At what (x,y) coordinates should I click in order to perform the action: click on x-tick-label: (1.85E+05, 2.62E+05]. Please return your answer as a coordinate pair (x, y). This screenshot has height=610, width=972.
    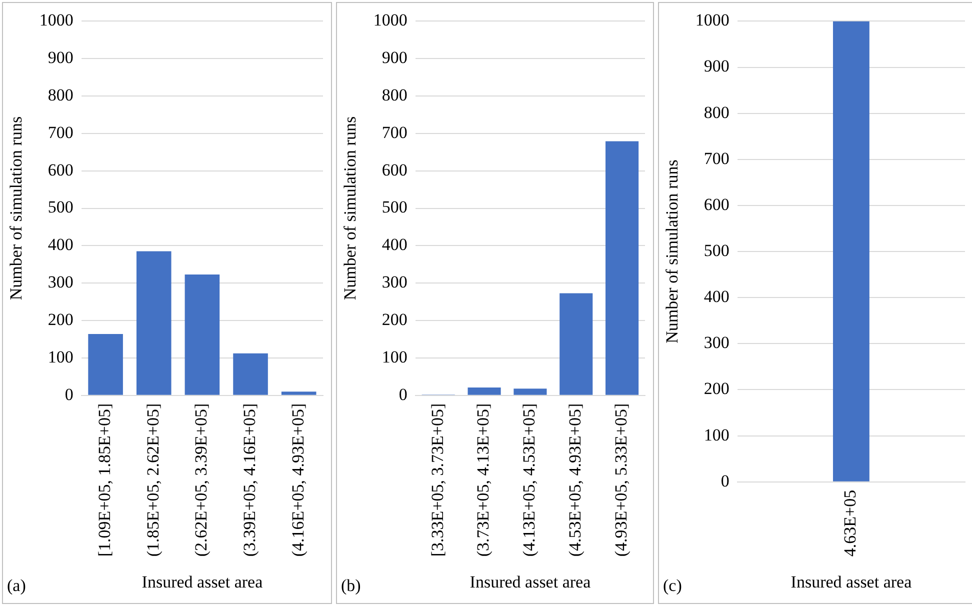
    Looking at the image, I should click on (152, 480).